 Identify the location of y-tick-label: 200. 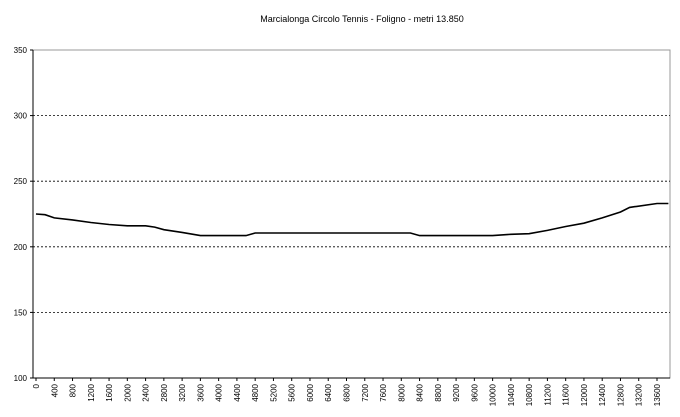
(21, 247).